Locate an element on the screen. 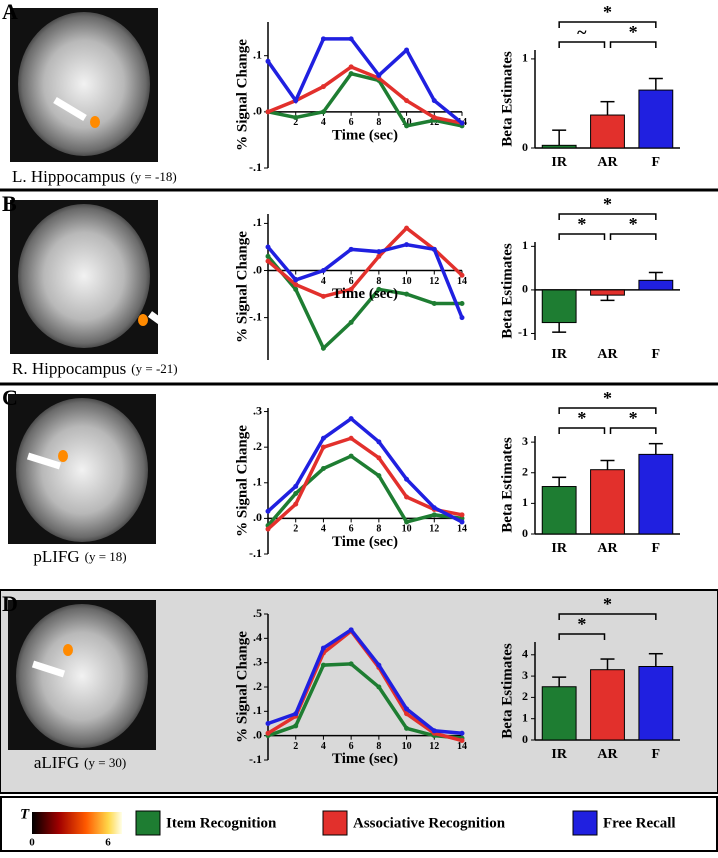 The image size is (718, 858). region-label: R. Hippocampus (y = -21) is located at coordinates (95, 368).